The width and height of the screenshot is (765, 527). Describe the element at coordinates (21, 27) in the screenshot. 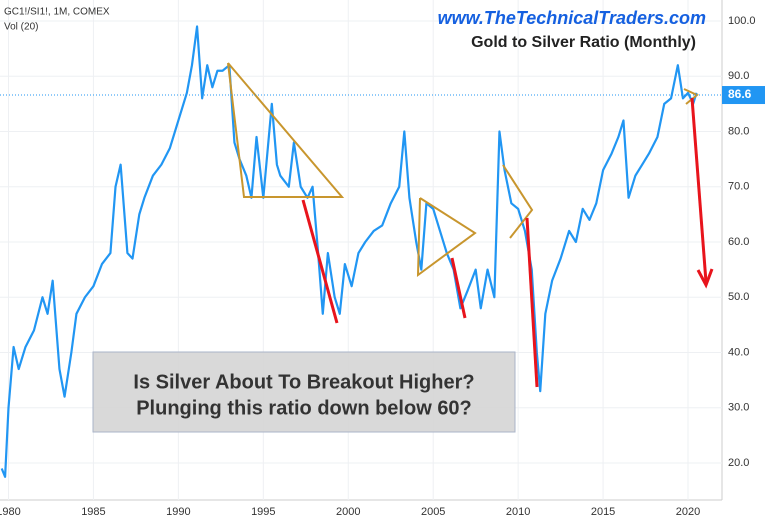

I see `volume-label: Vol (20)` at that location.